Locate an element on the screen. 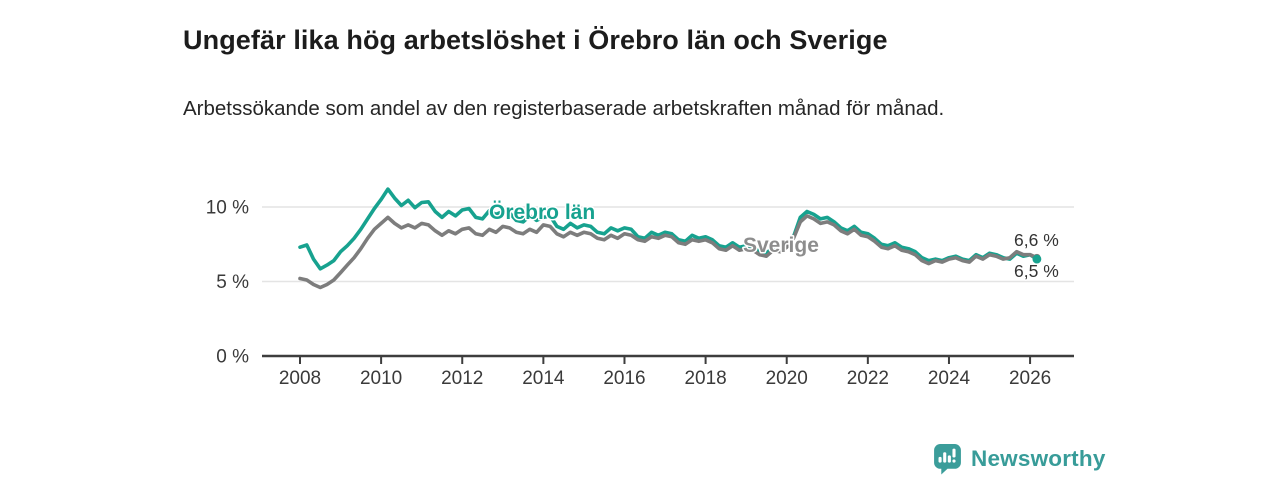  newsworthy-logo: Newsworthy is located at coordinates (1019, 459).